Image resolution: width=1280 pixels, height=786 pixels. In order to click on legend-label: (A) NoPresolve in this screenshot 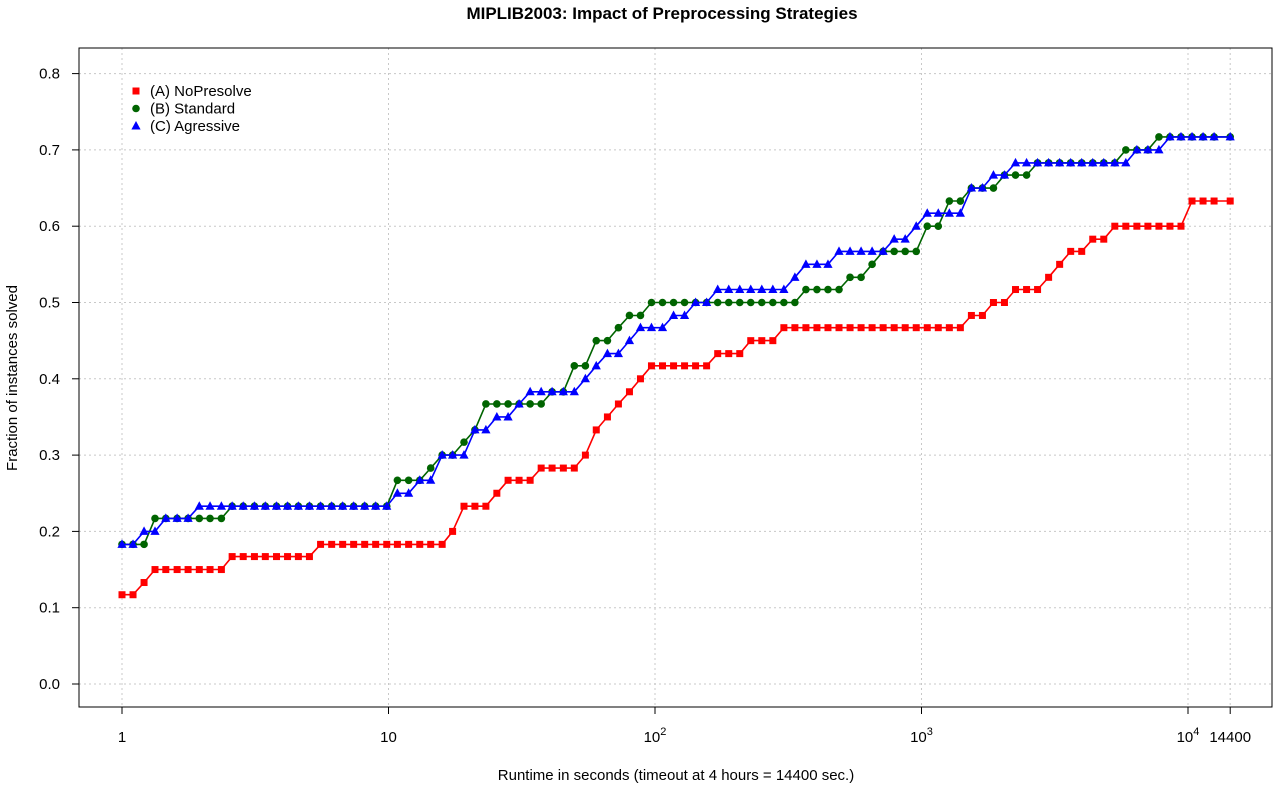, I will do `click(201, 91)`.